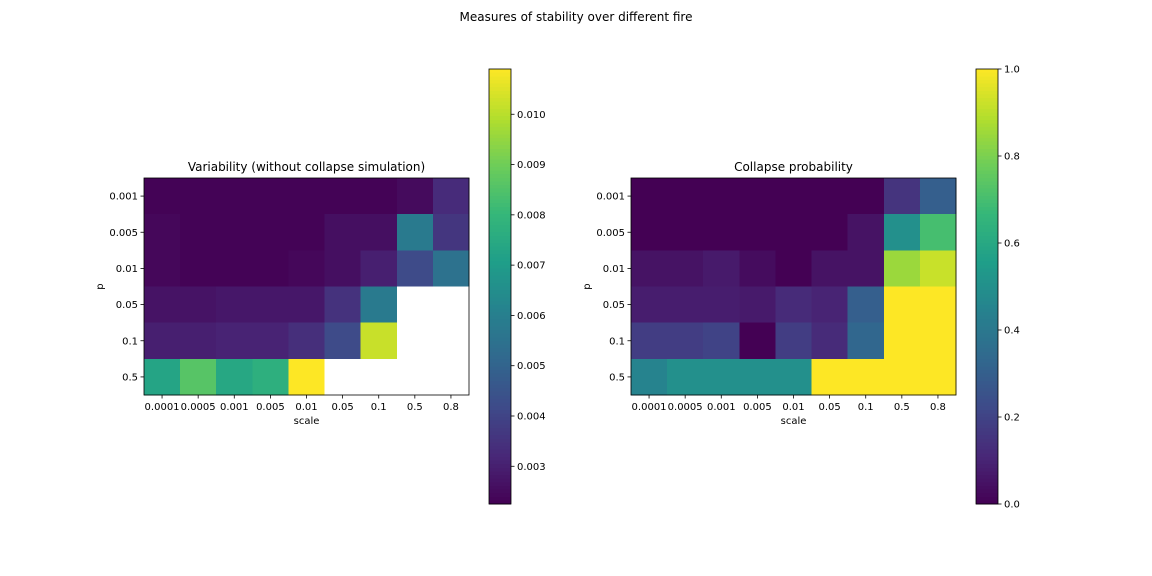  Describe the element at coordinates (531, 366) in the screenshot. I see `colorbar-tick-label: 0.005` at that location.